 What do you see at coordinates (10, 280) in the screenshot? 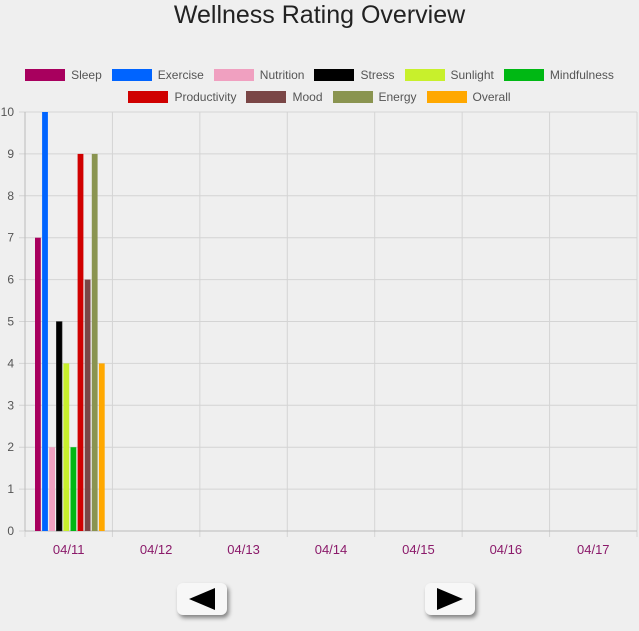
I see `y-tick-label: 6` at bounding box center [10, 280].